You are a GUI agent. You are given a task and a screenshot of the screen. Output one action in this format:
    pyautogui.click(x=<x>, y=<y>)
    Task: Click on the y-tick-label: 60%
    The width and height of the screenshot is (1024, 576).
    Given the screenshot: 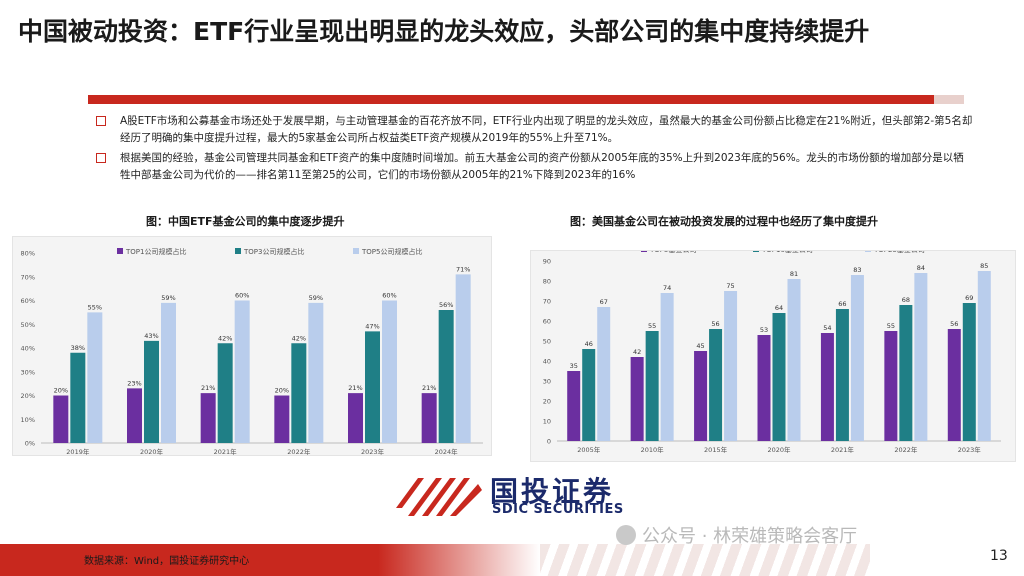 What is the action you would take?
    pyautogui.click(x=28, y=301)
    